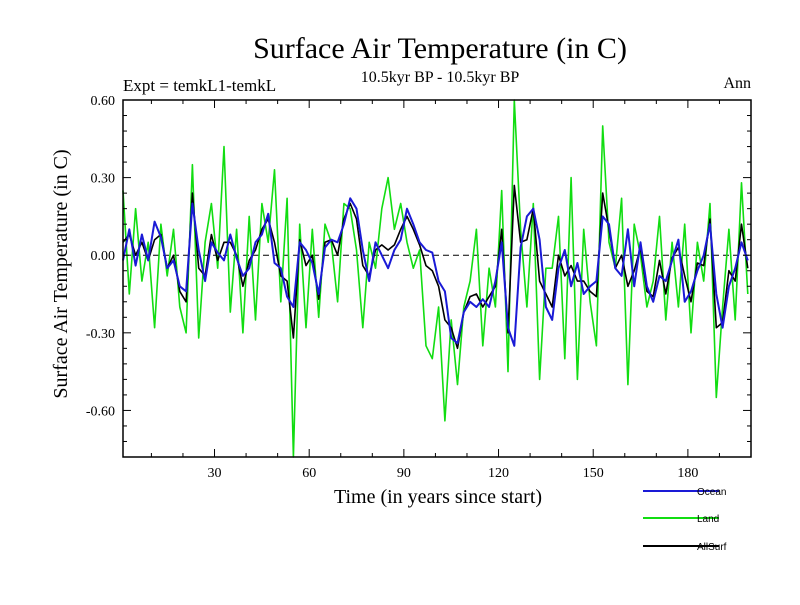  What do you see at coordinates (100, 411) in the screenshot?
I see `y-tick-label: -0.60` at bounding box center [100, 411].